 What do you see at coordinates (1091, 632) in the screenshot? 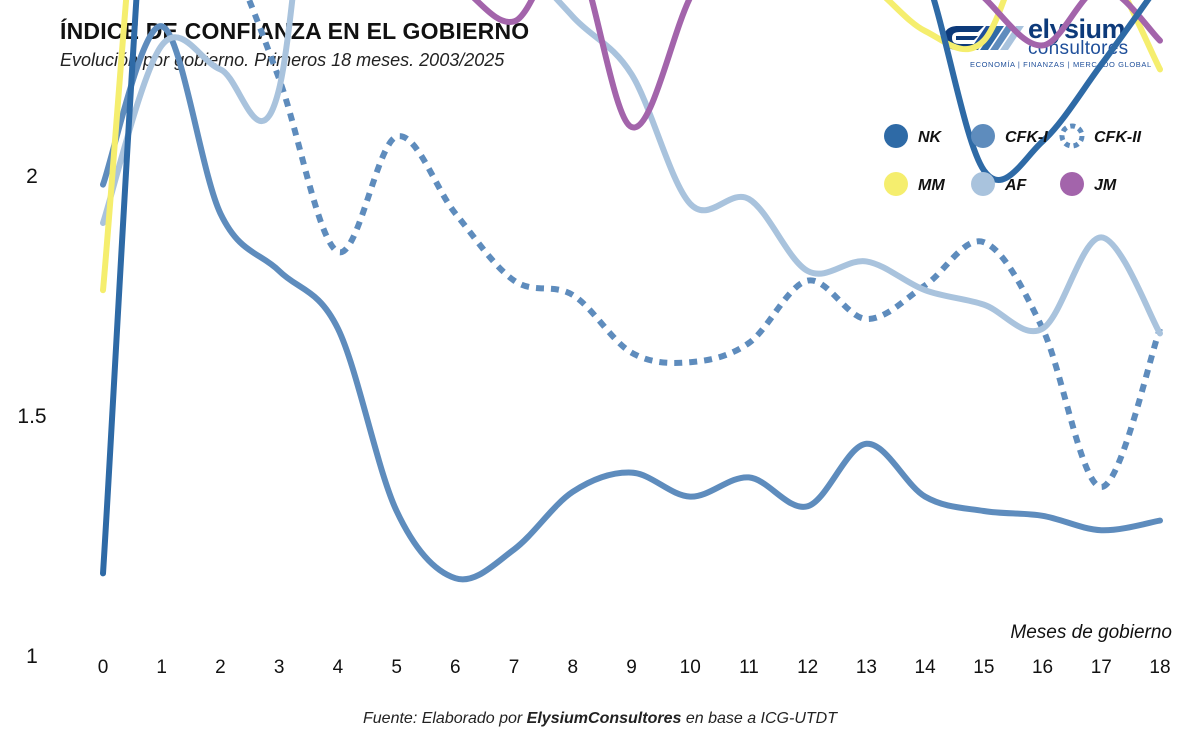
I see `x-axis-label: Meses de gobierno` at bounding box center [1091, 632].